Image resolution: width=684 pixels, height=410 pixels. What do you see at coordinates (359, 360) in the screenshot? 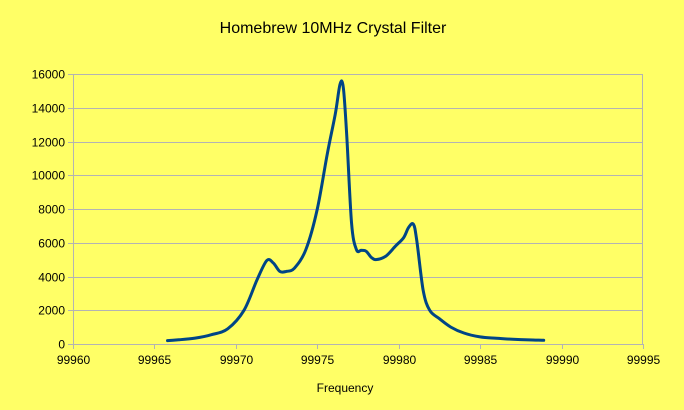
I see `x-tick-labels: 99960 99965 99970 99975 99980 99985 99990 99995` at bounding box center [359, 360].